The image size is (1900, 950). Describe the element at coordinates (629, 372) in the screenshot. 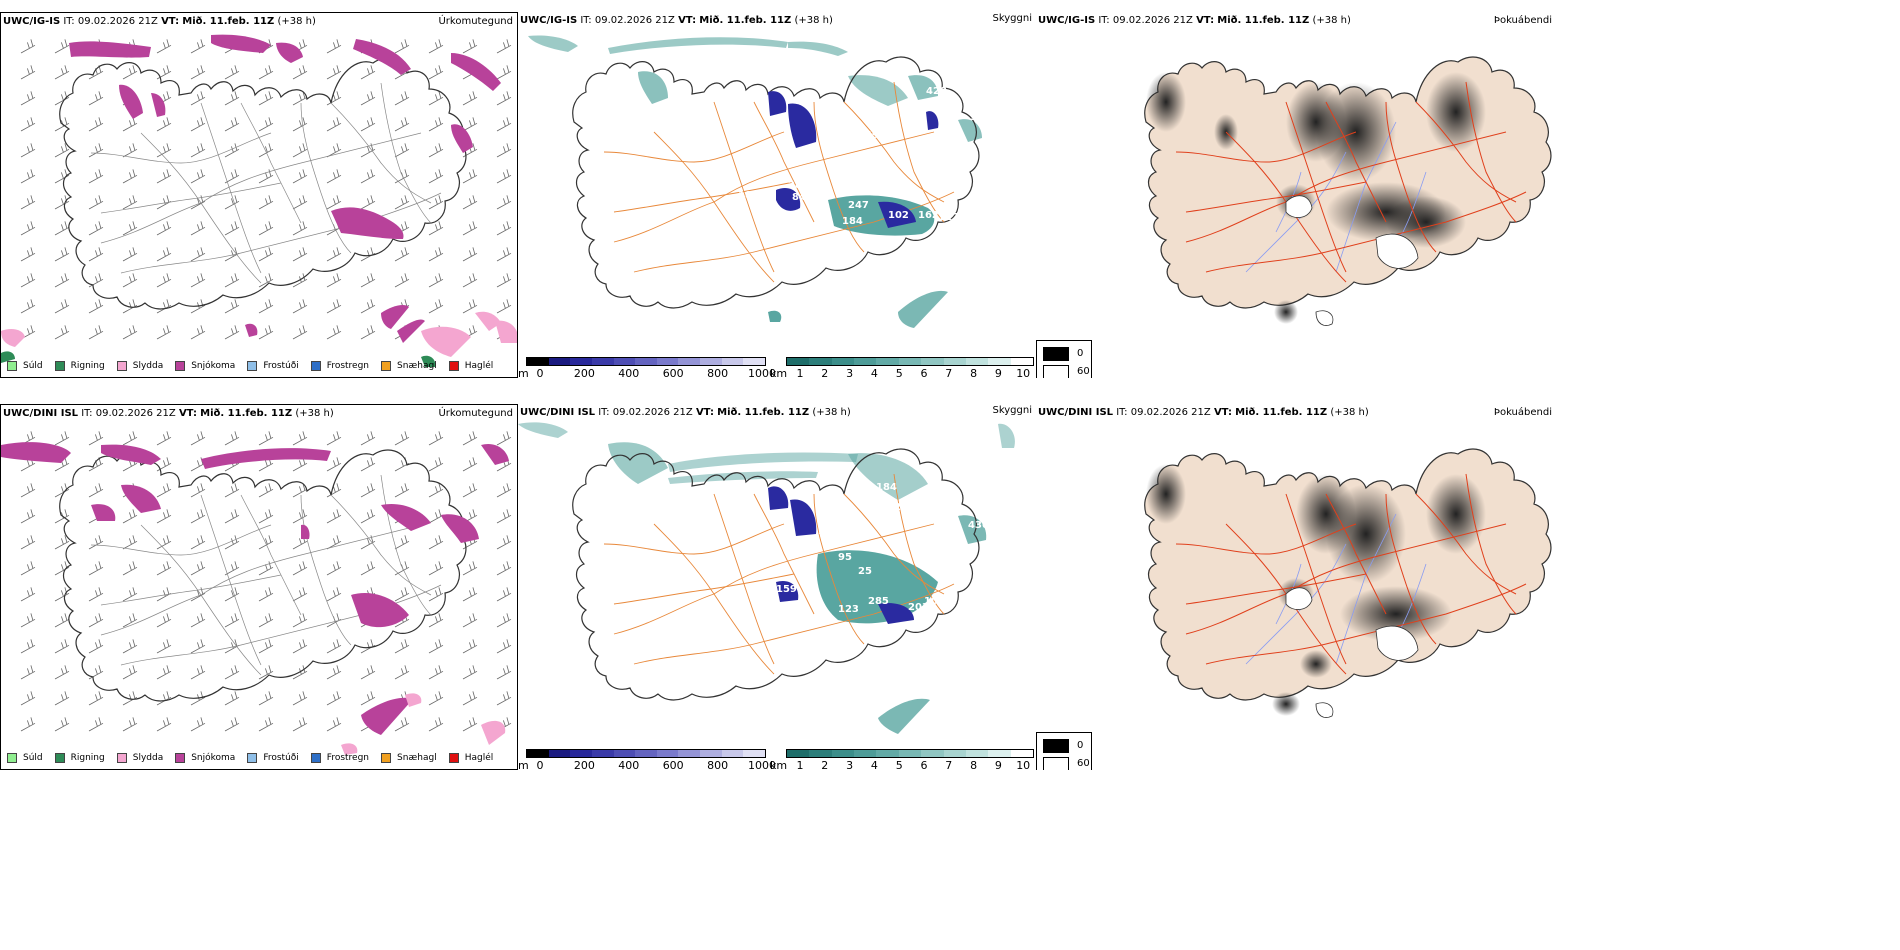

I see `scale-tick-label: 400` at that location.